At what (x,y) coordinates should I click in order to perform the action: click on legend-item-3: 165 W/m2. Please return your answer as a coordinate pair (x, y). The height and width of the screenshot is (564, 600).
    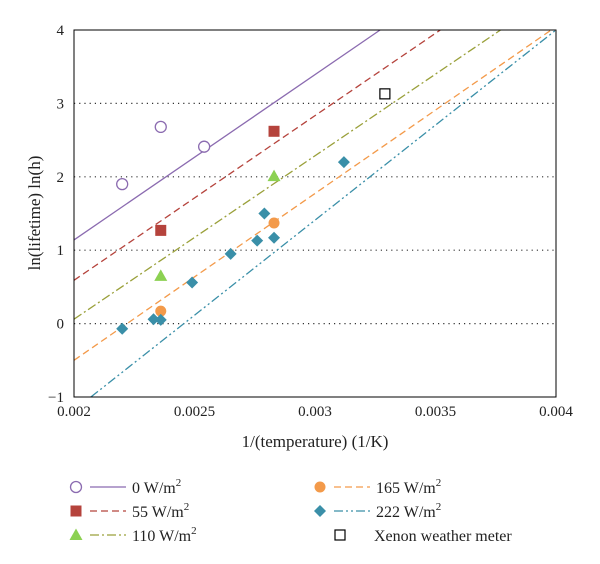
    Looking at the image, I should click on (377, 487).